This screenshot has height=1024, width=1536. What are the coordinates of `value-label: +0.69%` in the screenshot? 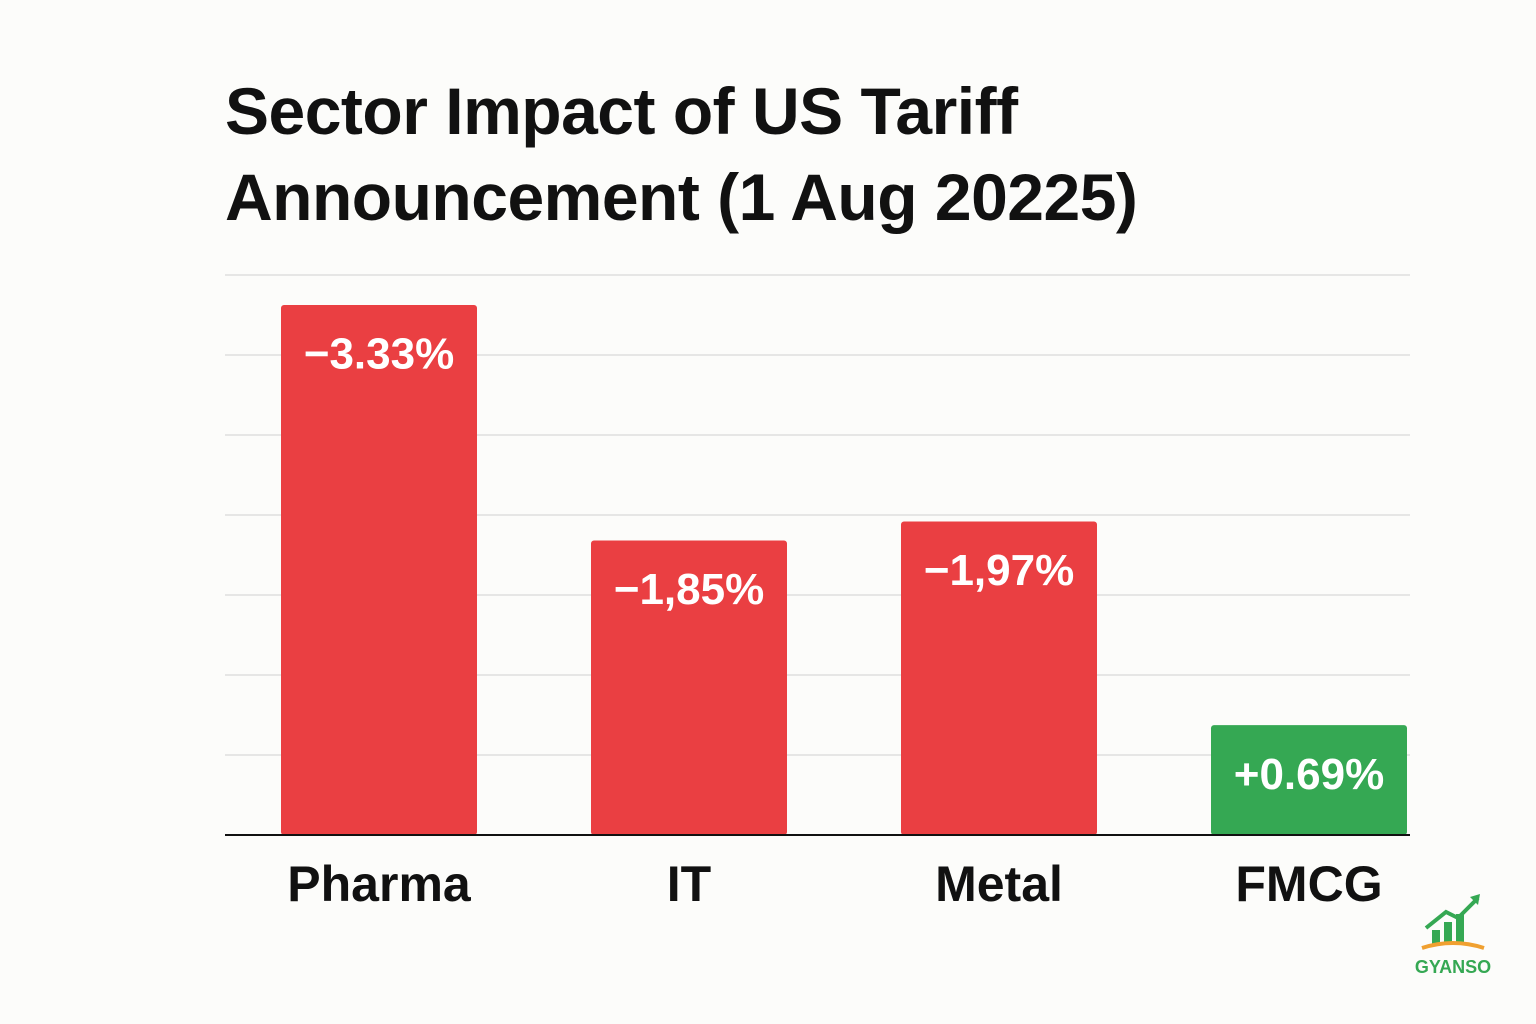 It's located at (1309, 774).